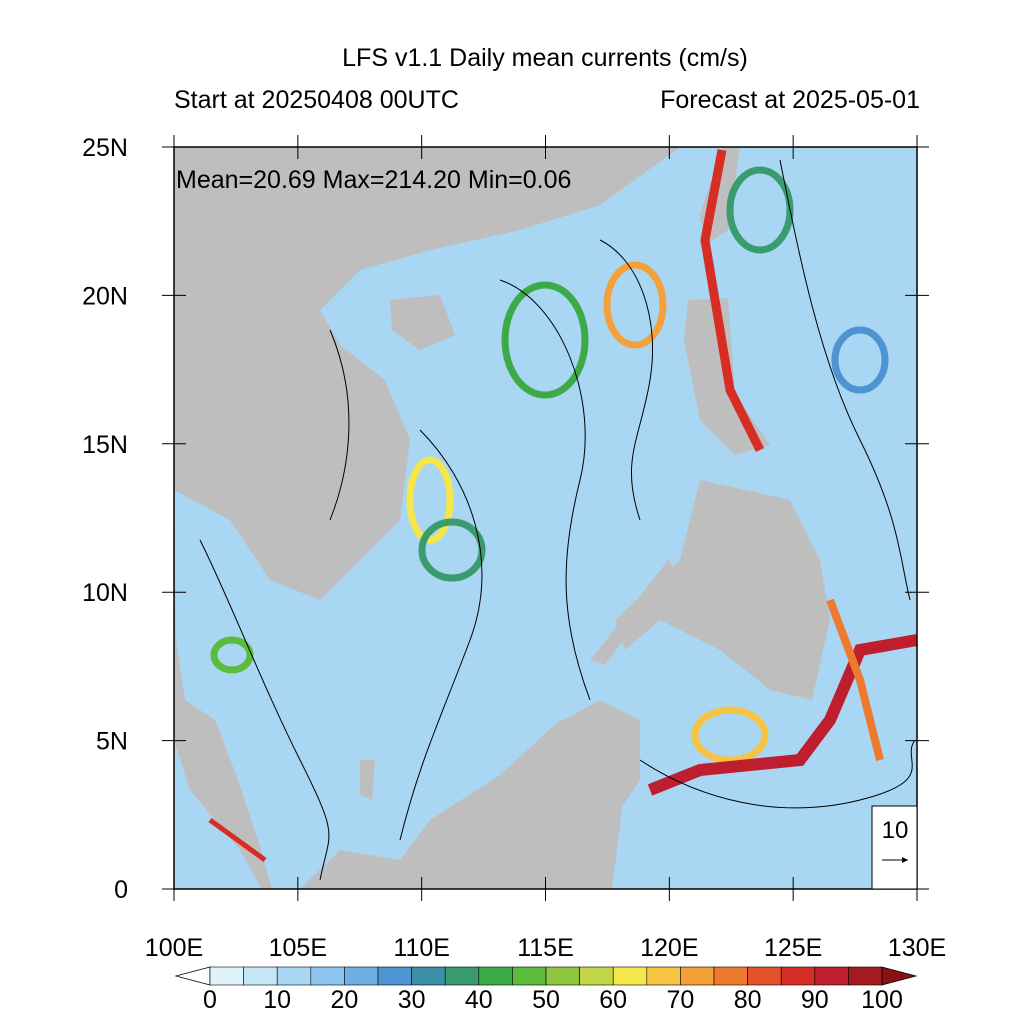 Image resolution: width=1024 pixels, height=1029 pixels. What do you see at coordinates (545, 948) in the screenshot?
I see `x-tick-label: 115E` at bounding box center [545, 948].